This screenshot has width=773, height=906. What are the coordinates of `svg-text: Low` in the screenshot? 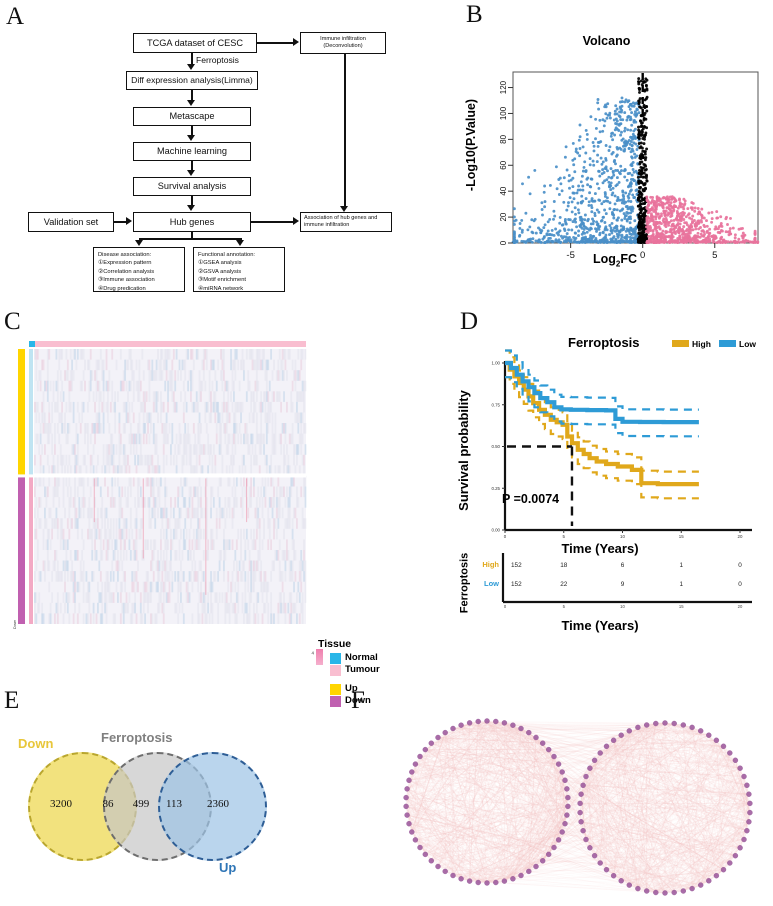 It's located at (491, 583).